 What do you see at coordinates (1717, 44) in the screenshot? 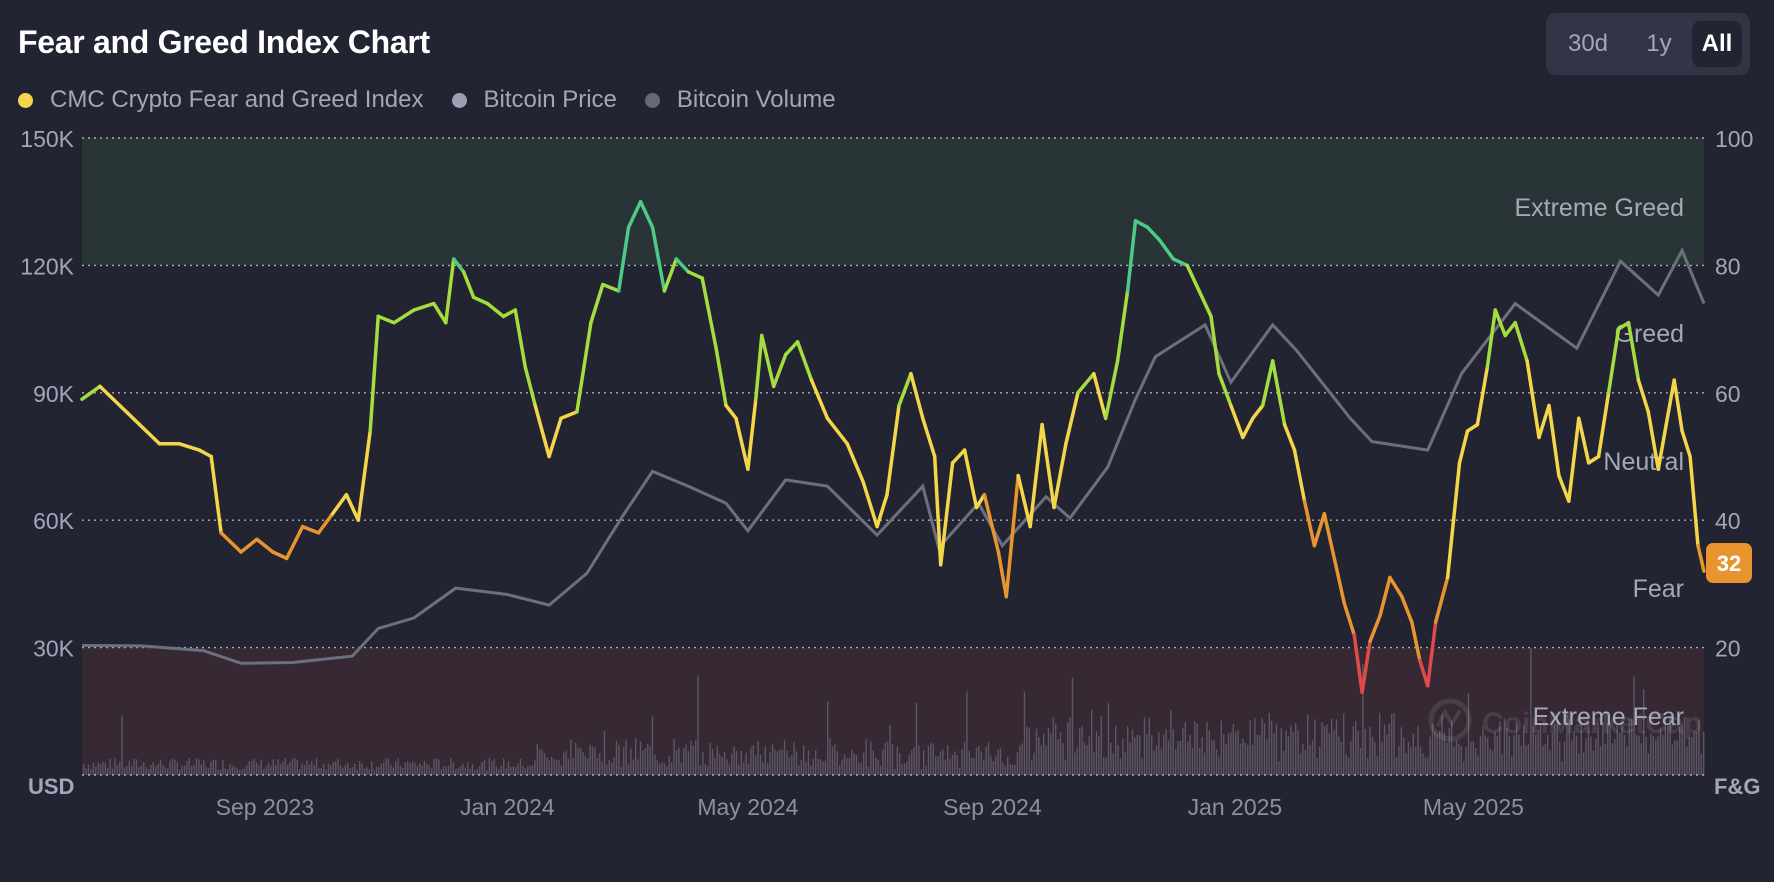
I see `range-all-button: All` at bounding box center [1717, 44].